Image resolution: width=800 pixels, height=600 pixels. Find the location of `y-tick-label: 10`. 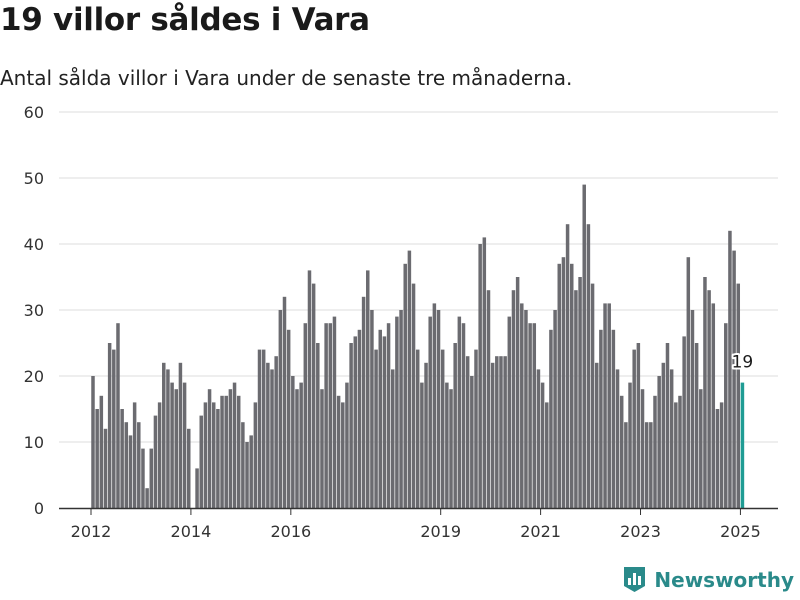

y-tick-label: 10 is located at coordinates (34, 442).